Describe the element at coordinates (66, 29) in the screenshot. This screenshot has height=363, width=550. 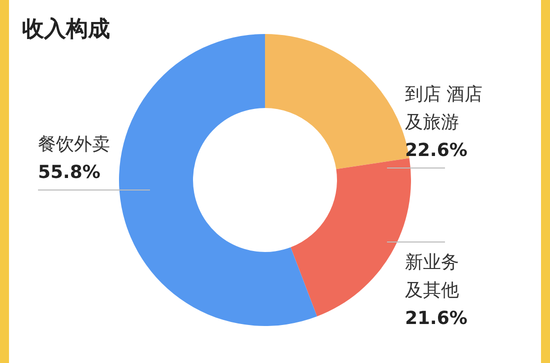
I see `chart-title: 收入构成` at that location.